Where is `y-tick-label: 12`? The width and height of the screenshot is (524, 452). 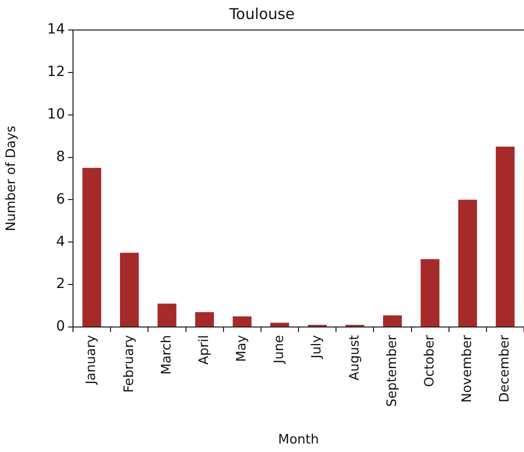 y-tick-label: 12 is located at coordinates (56, 72).